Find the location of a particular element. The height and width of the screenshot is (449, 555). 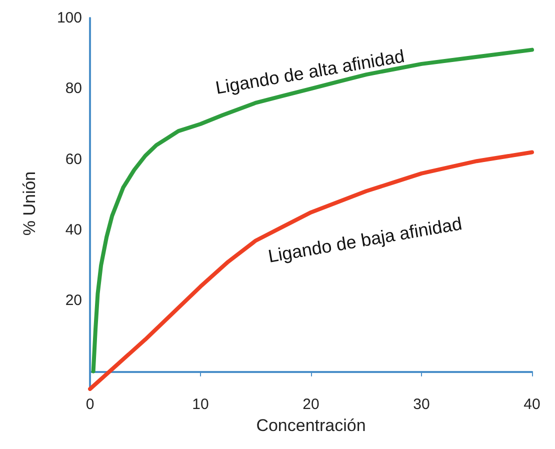

x-tick-label: 20 is located at coordinates (311, 404).